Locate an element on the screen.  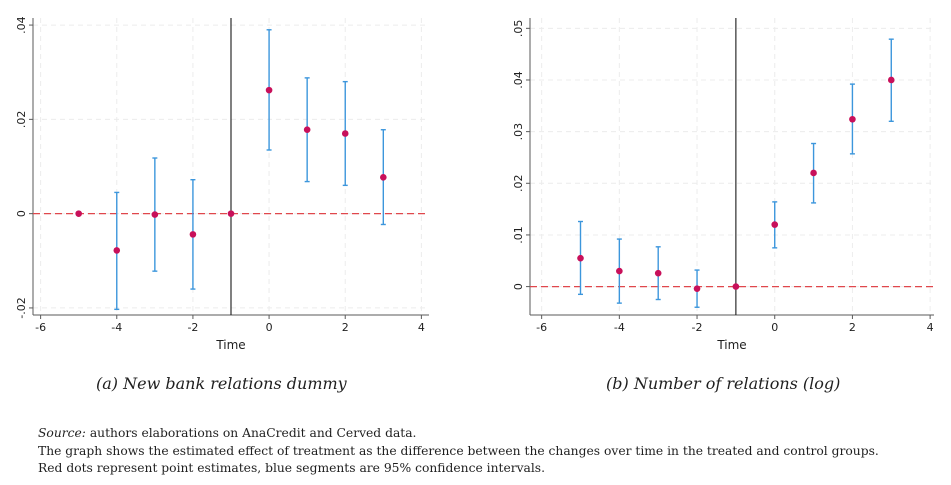
caption-chart-b: (b) Number of relations (log) is located at coordinates (723, 383).